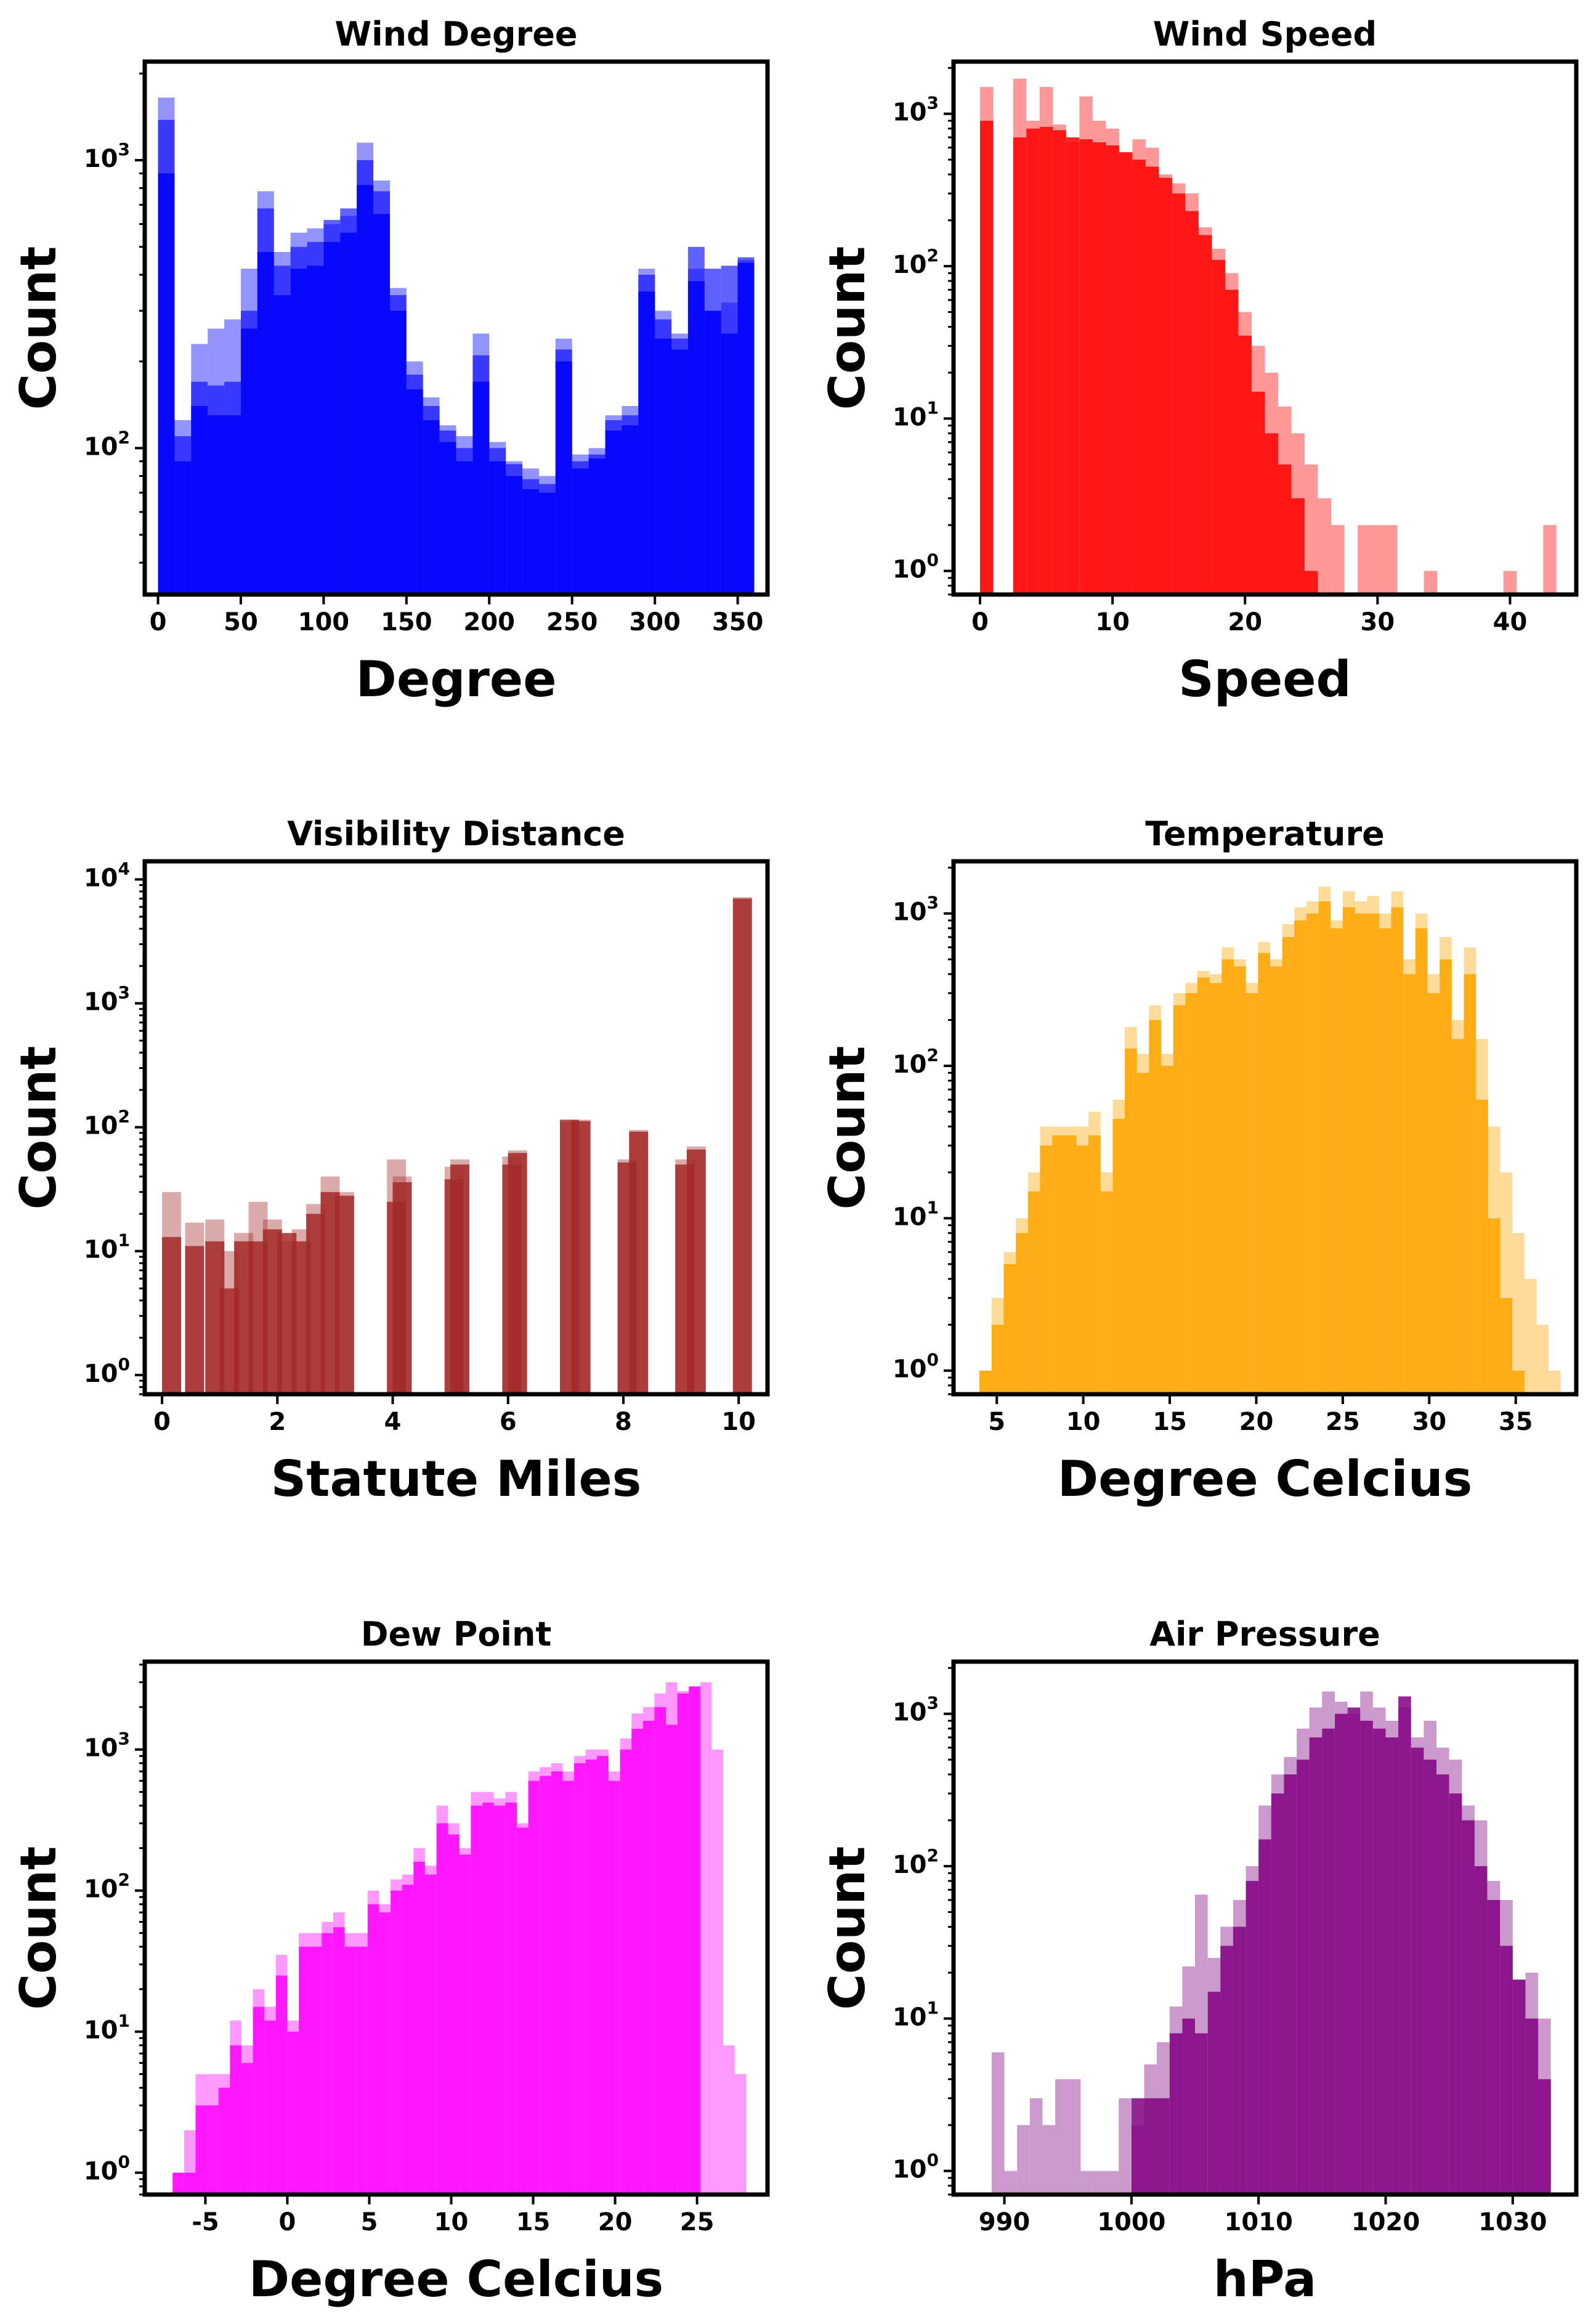 Image resolution: width=1596 pixels, height=2319 pixels. What do you see at coordinates (623, 1422) in the screenshot?
I see `x-tick-label: 8` at bounding box center [623, 1422].